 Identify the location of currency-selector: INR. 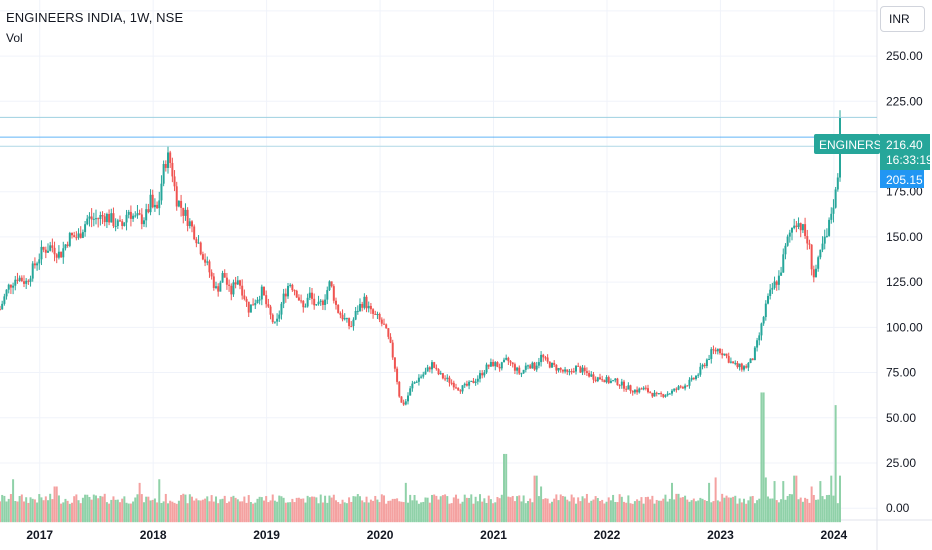
(902, 19).